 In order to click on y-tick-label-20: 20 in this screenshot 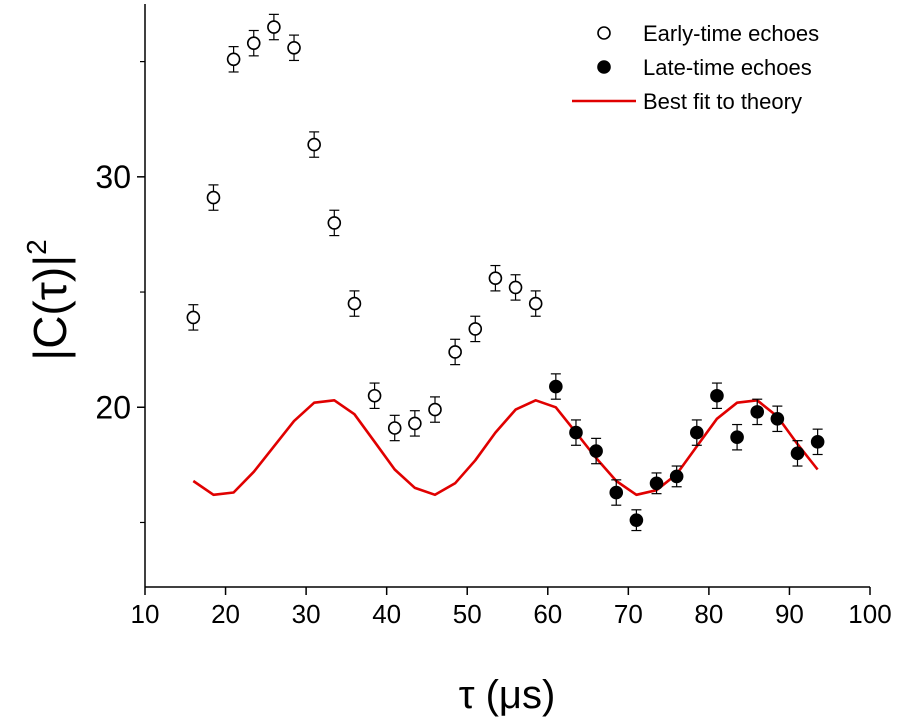, I will do `click(113, 407)`.